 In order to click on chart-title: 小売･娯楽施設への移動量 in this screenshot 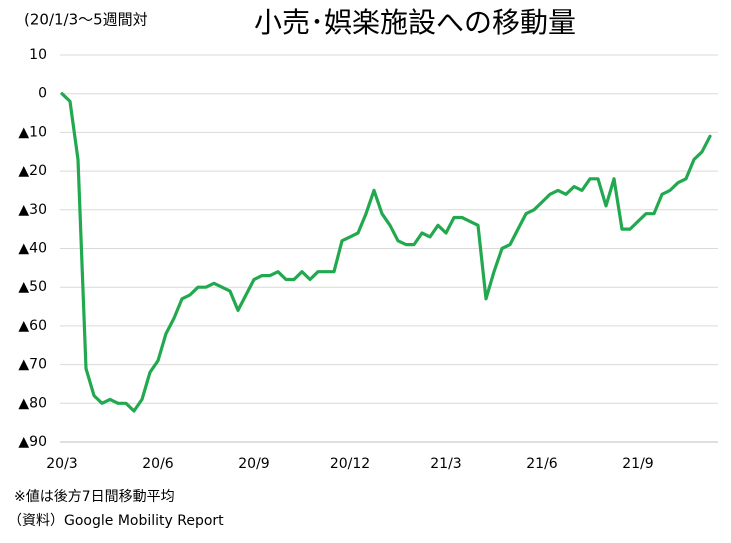, I will do `click(415, 22)`.